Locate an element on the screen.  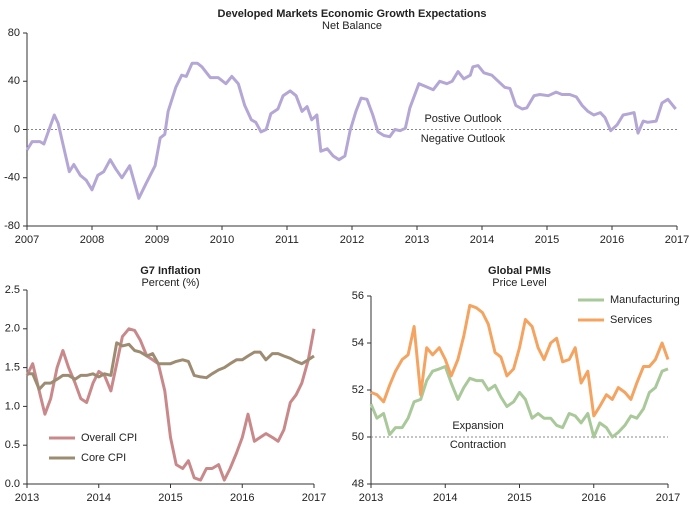
chart-subtitle: Price Level is located at coordinates (519, 283).